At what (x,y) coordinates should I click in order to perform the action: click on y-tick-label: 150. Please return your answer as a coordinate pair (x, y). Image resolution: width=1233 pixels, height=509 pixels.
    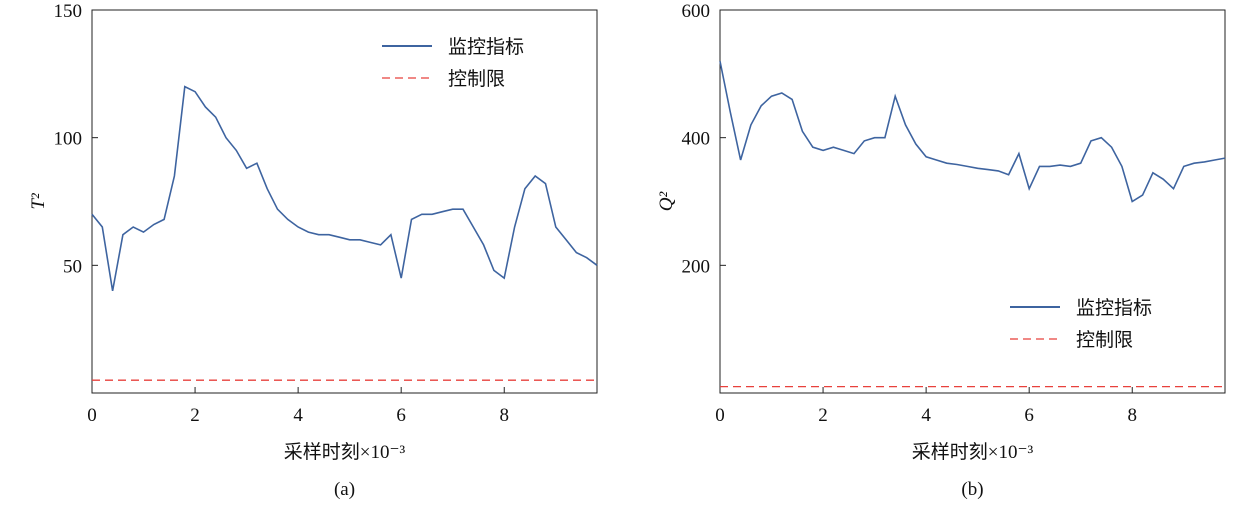
    Looking at the image, I should click on (68, 11).